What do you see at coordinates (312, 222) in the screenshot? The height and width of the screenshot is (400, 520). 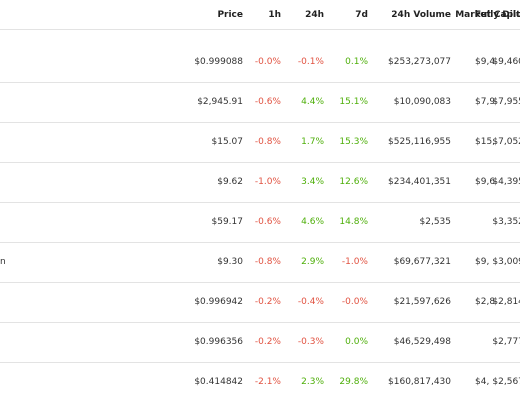 I see `change-24h-cell: 4.6%` at bounding box center [312, 222].